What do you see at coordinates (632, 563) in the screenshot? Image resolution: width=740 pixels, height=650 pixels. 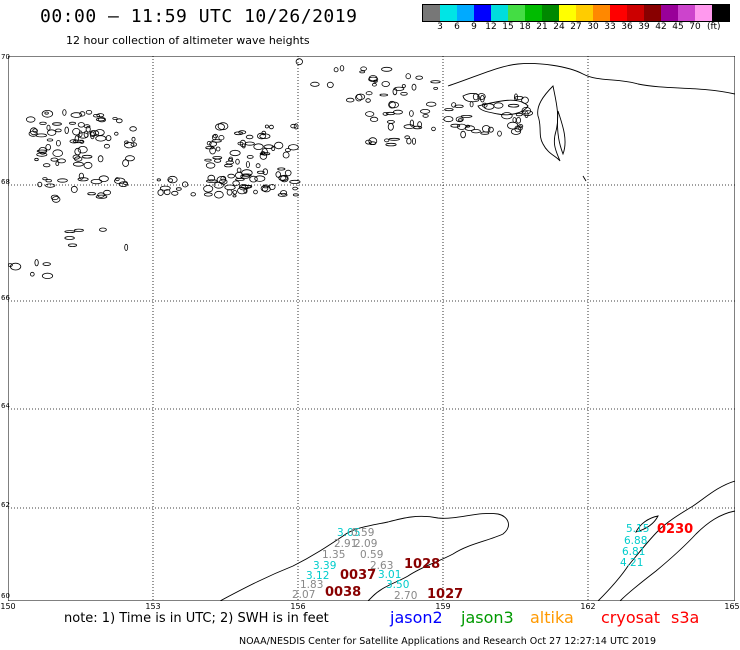 I see `wave-height-label: 4.21` at bounding box center [632, 563].